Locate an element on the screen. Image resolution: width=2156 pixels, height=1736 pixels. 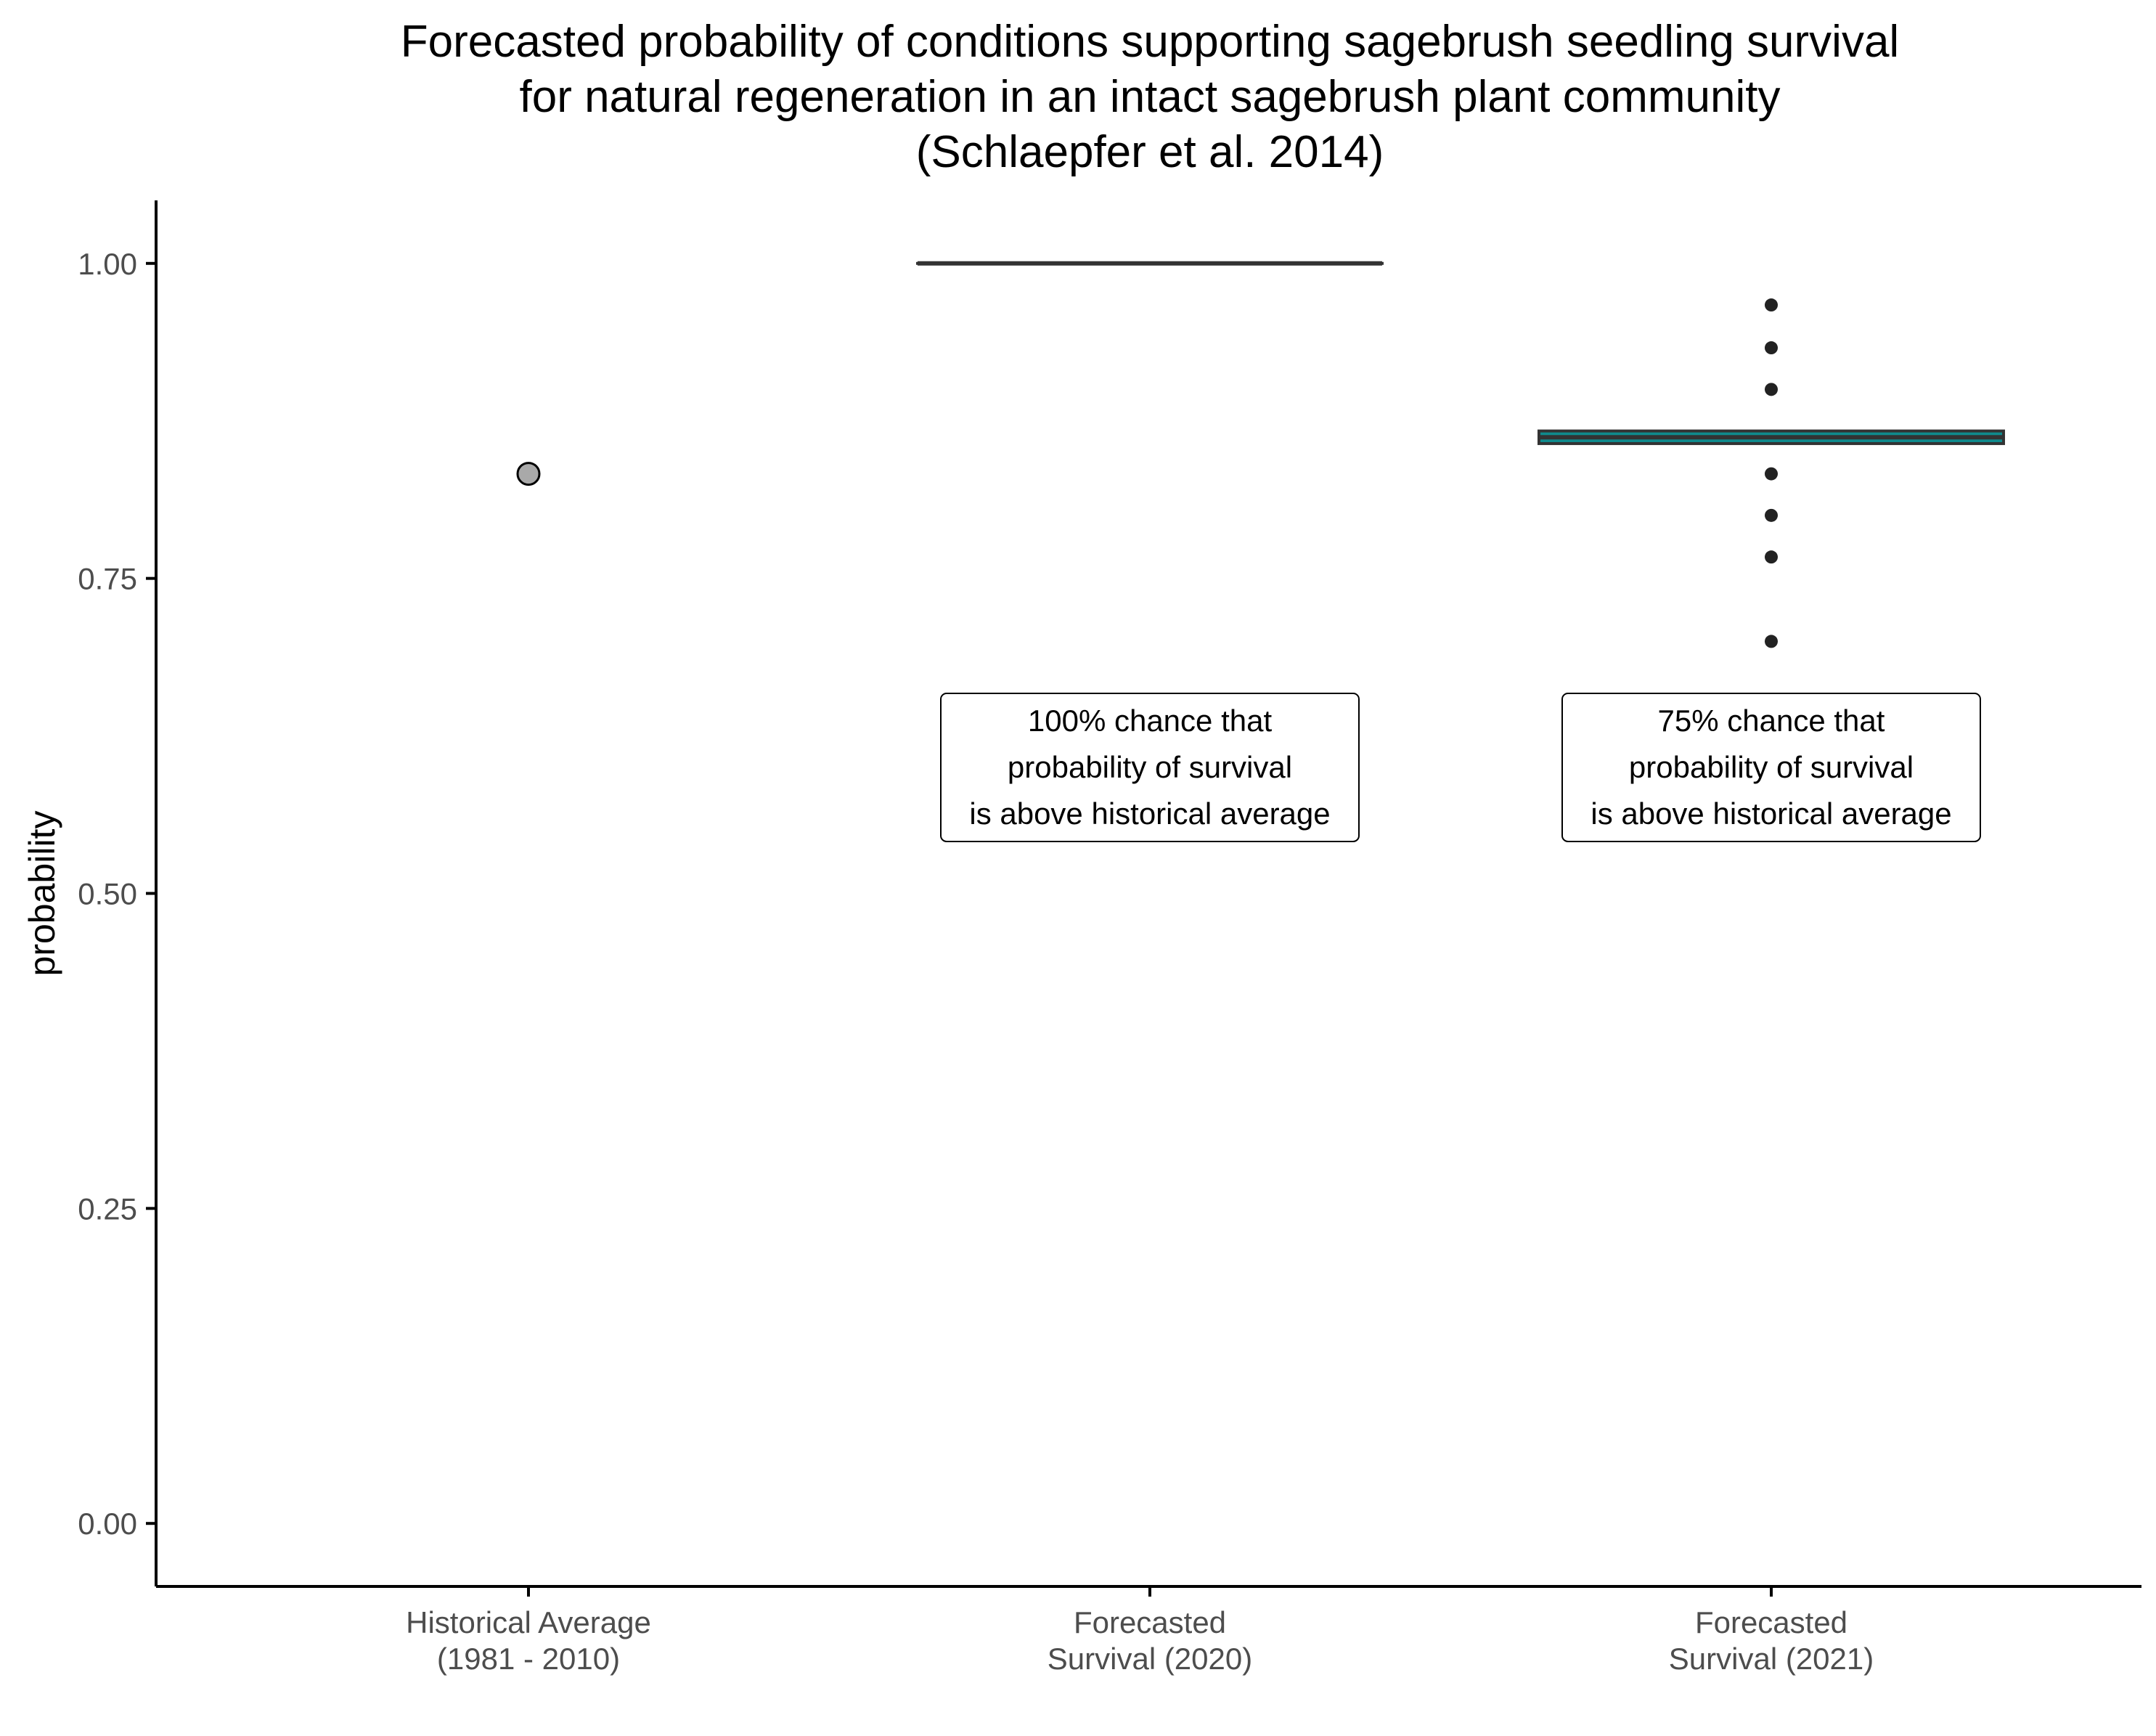
x-tick-label-line: Survival (2020) is located at coordinates (1150, 1659).